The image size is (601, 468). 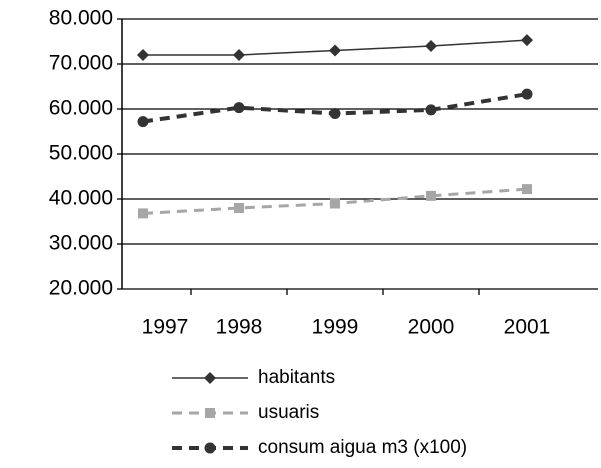 What do you see at coordinates (431, 327) in the screenshot?
I see `x-tick-label: 2000` at bounding box center [431, 327].